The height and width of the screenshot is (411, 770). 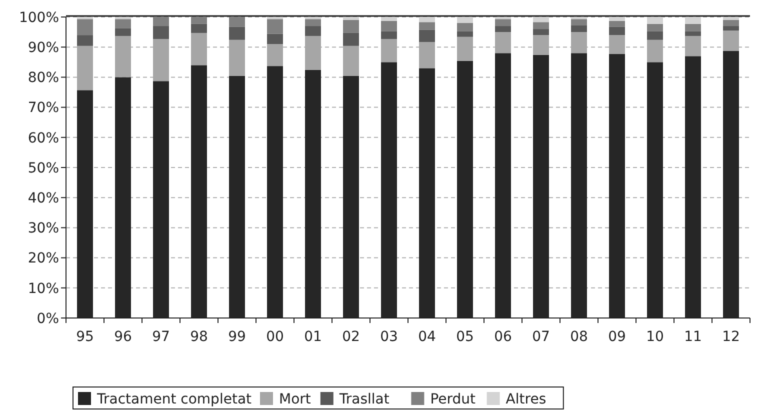 I want to click on x-tick-label: 96, so click(x=123, y=337).